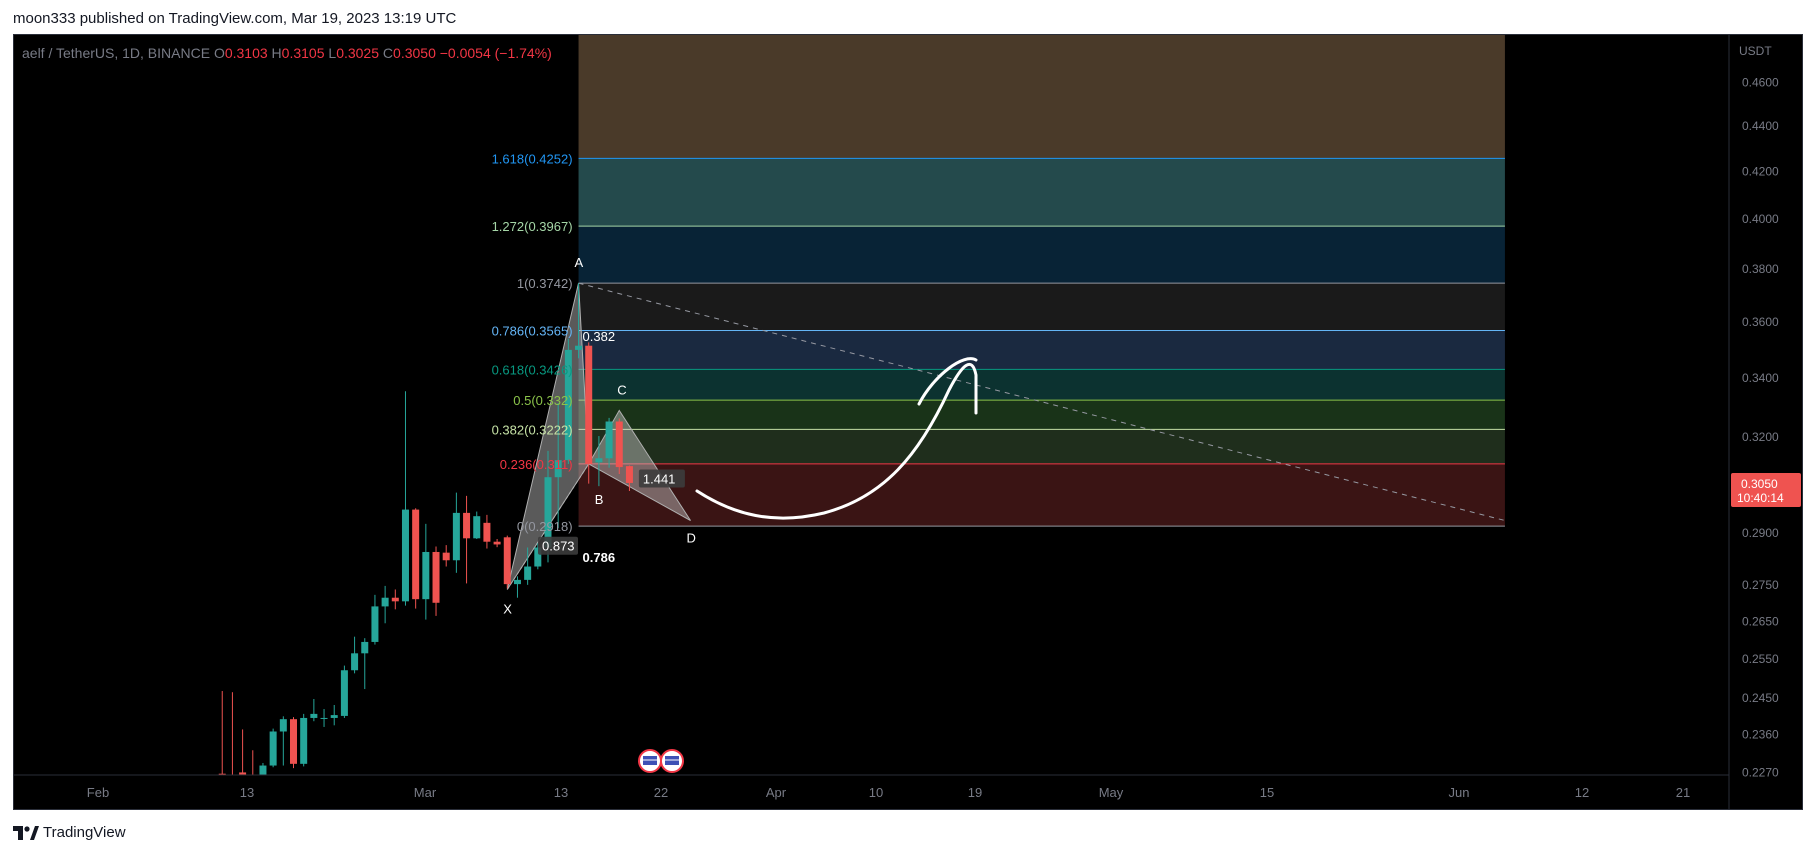  Describe the element at coordinates (1582, 792) in the screenshot. I see `time-axis-tick: 12` at that location.